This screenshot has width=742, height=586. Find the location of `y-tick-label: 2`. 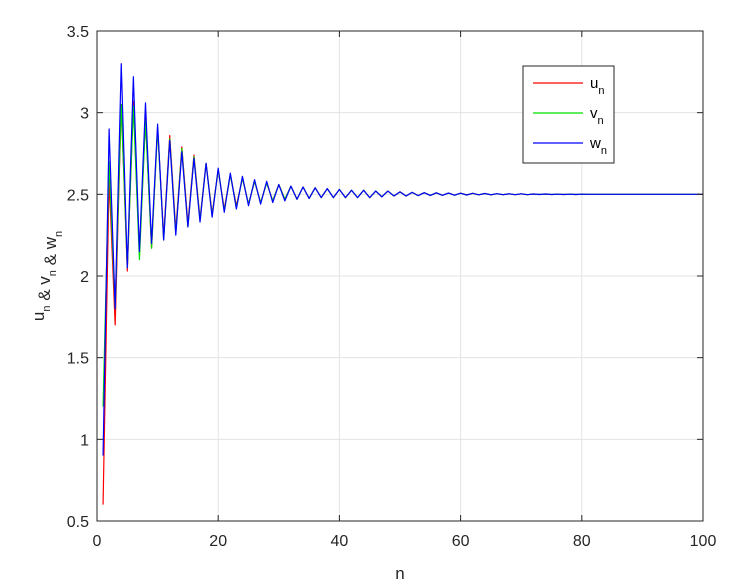

y-tick-label: 2 is located at coordinates (84, 277).